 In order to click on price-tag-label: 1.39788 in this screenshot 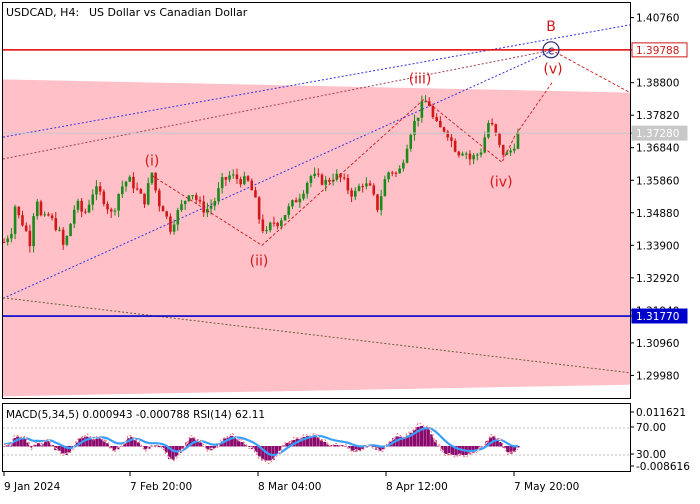, I will do `click(657, 51)`.